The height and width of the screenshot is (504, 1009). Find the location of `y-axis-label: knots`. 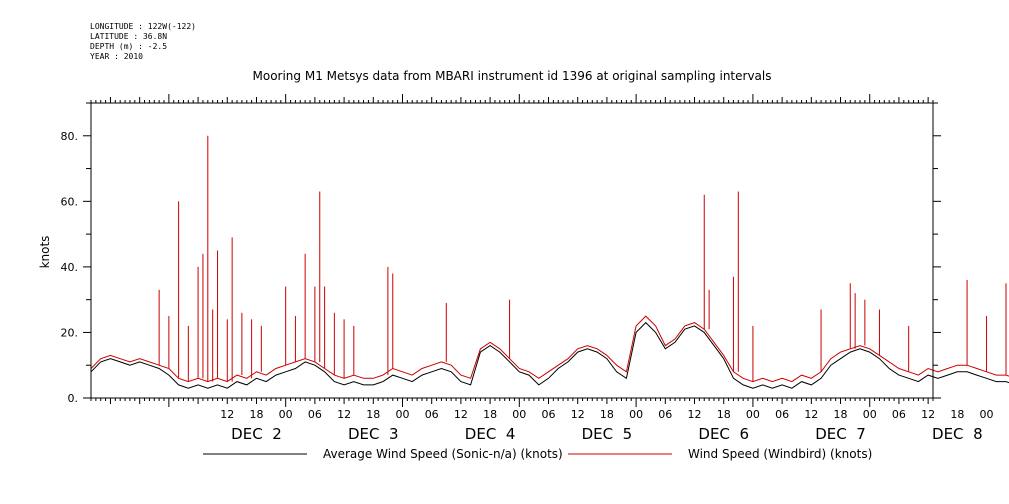

y-axis-label: knots is located at coordinates (45, 252).